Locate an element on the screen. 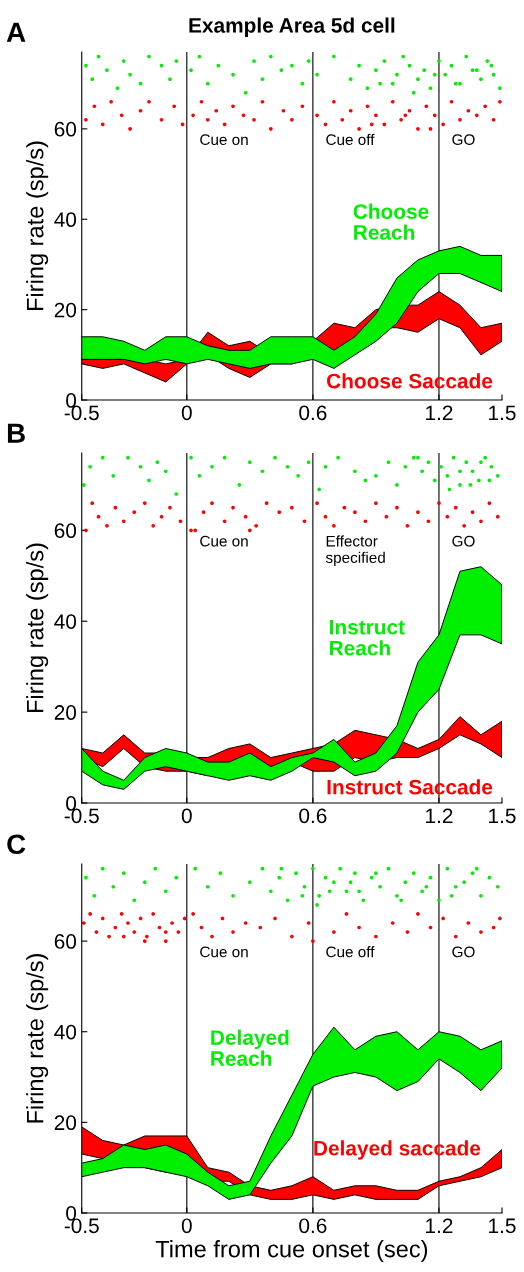 This screenshot has height=1272, width=524. text: B is located at coordinates (16, 433).